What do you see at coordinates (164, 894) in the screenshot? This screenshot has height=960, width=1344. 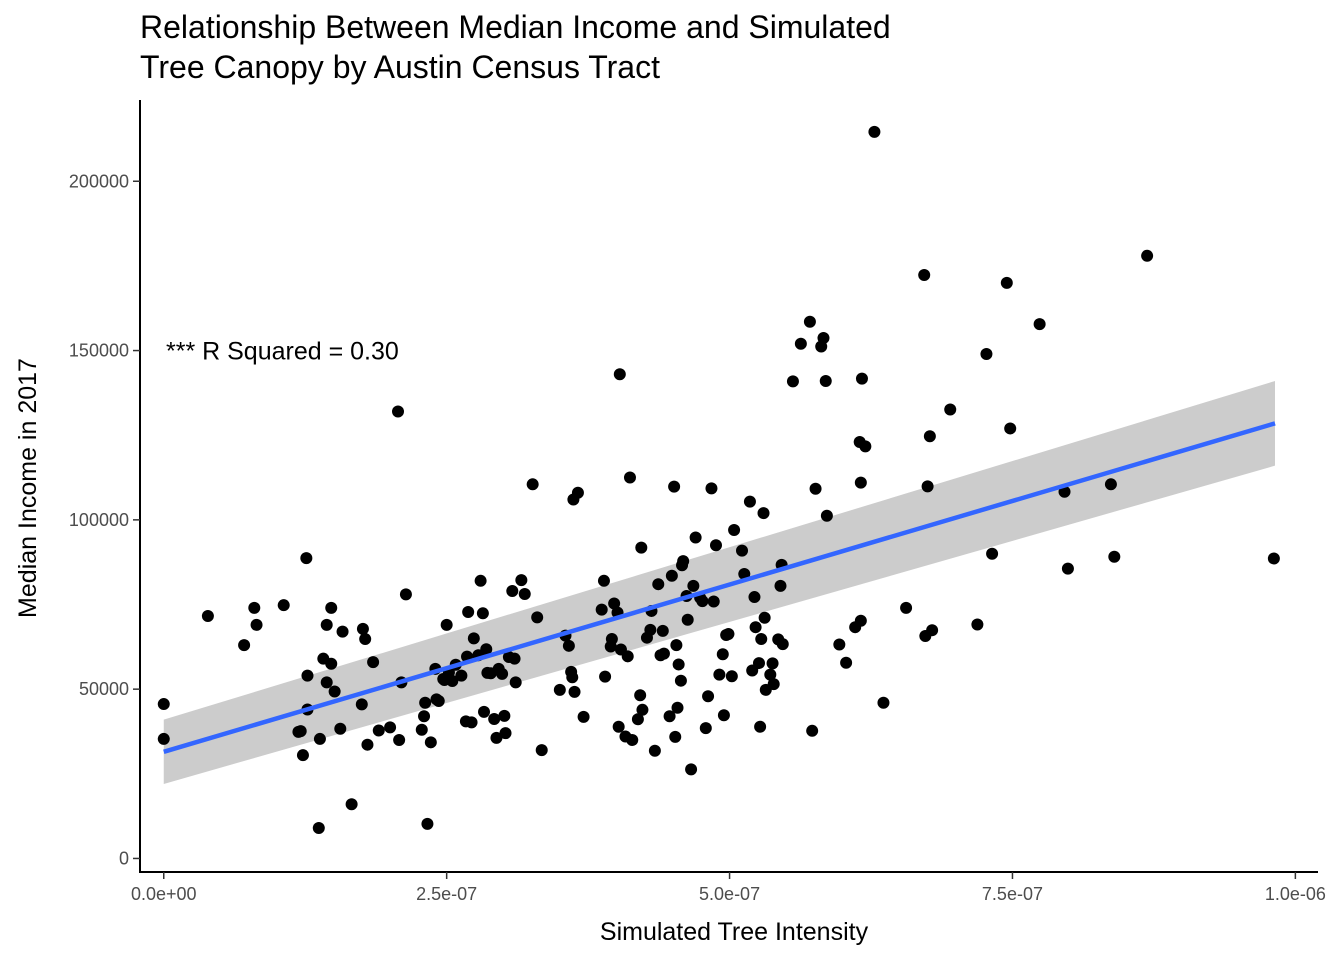 I see `x-tick-label: 0.0e+00` at bounding box center [164, 894].